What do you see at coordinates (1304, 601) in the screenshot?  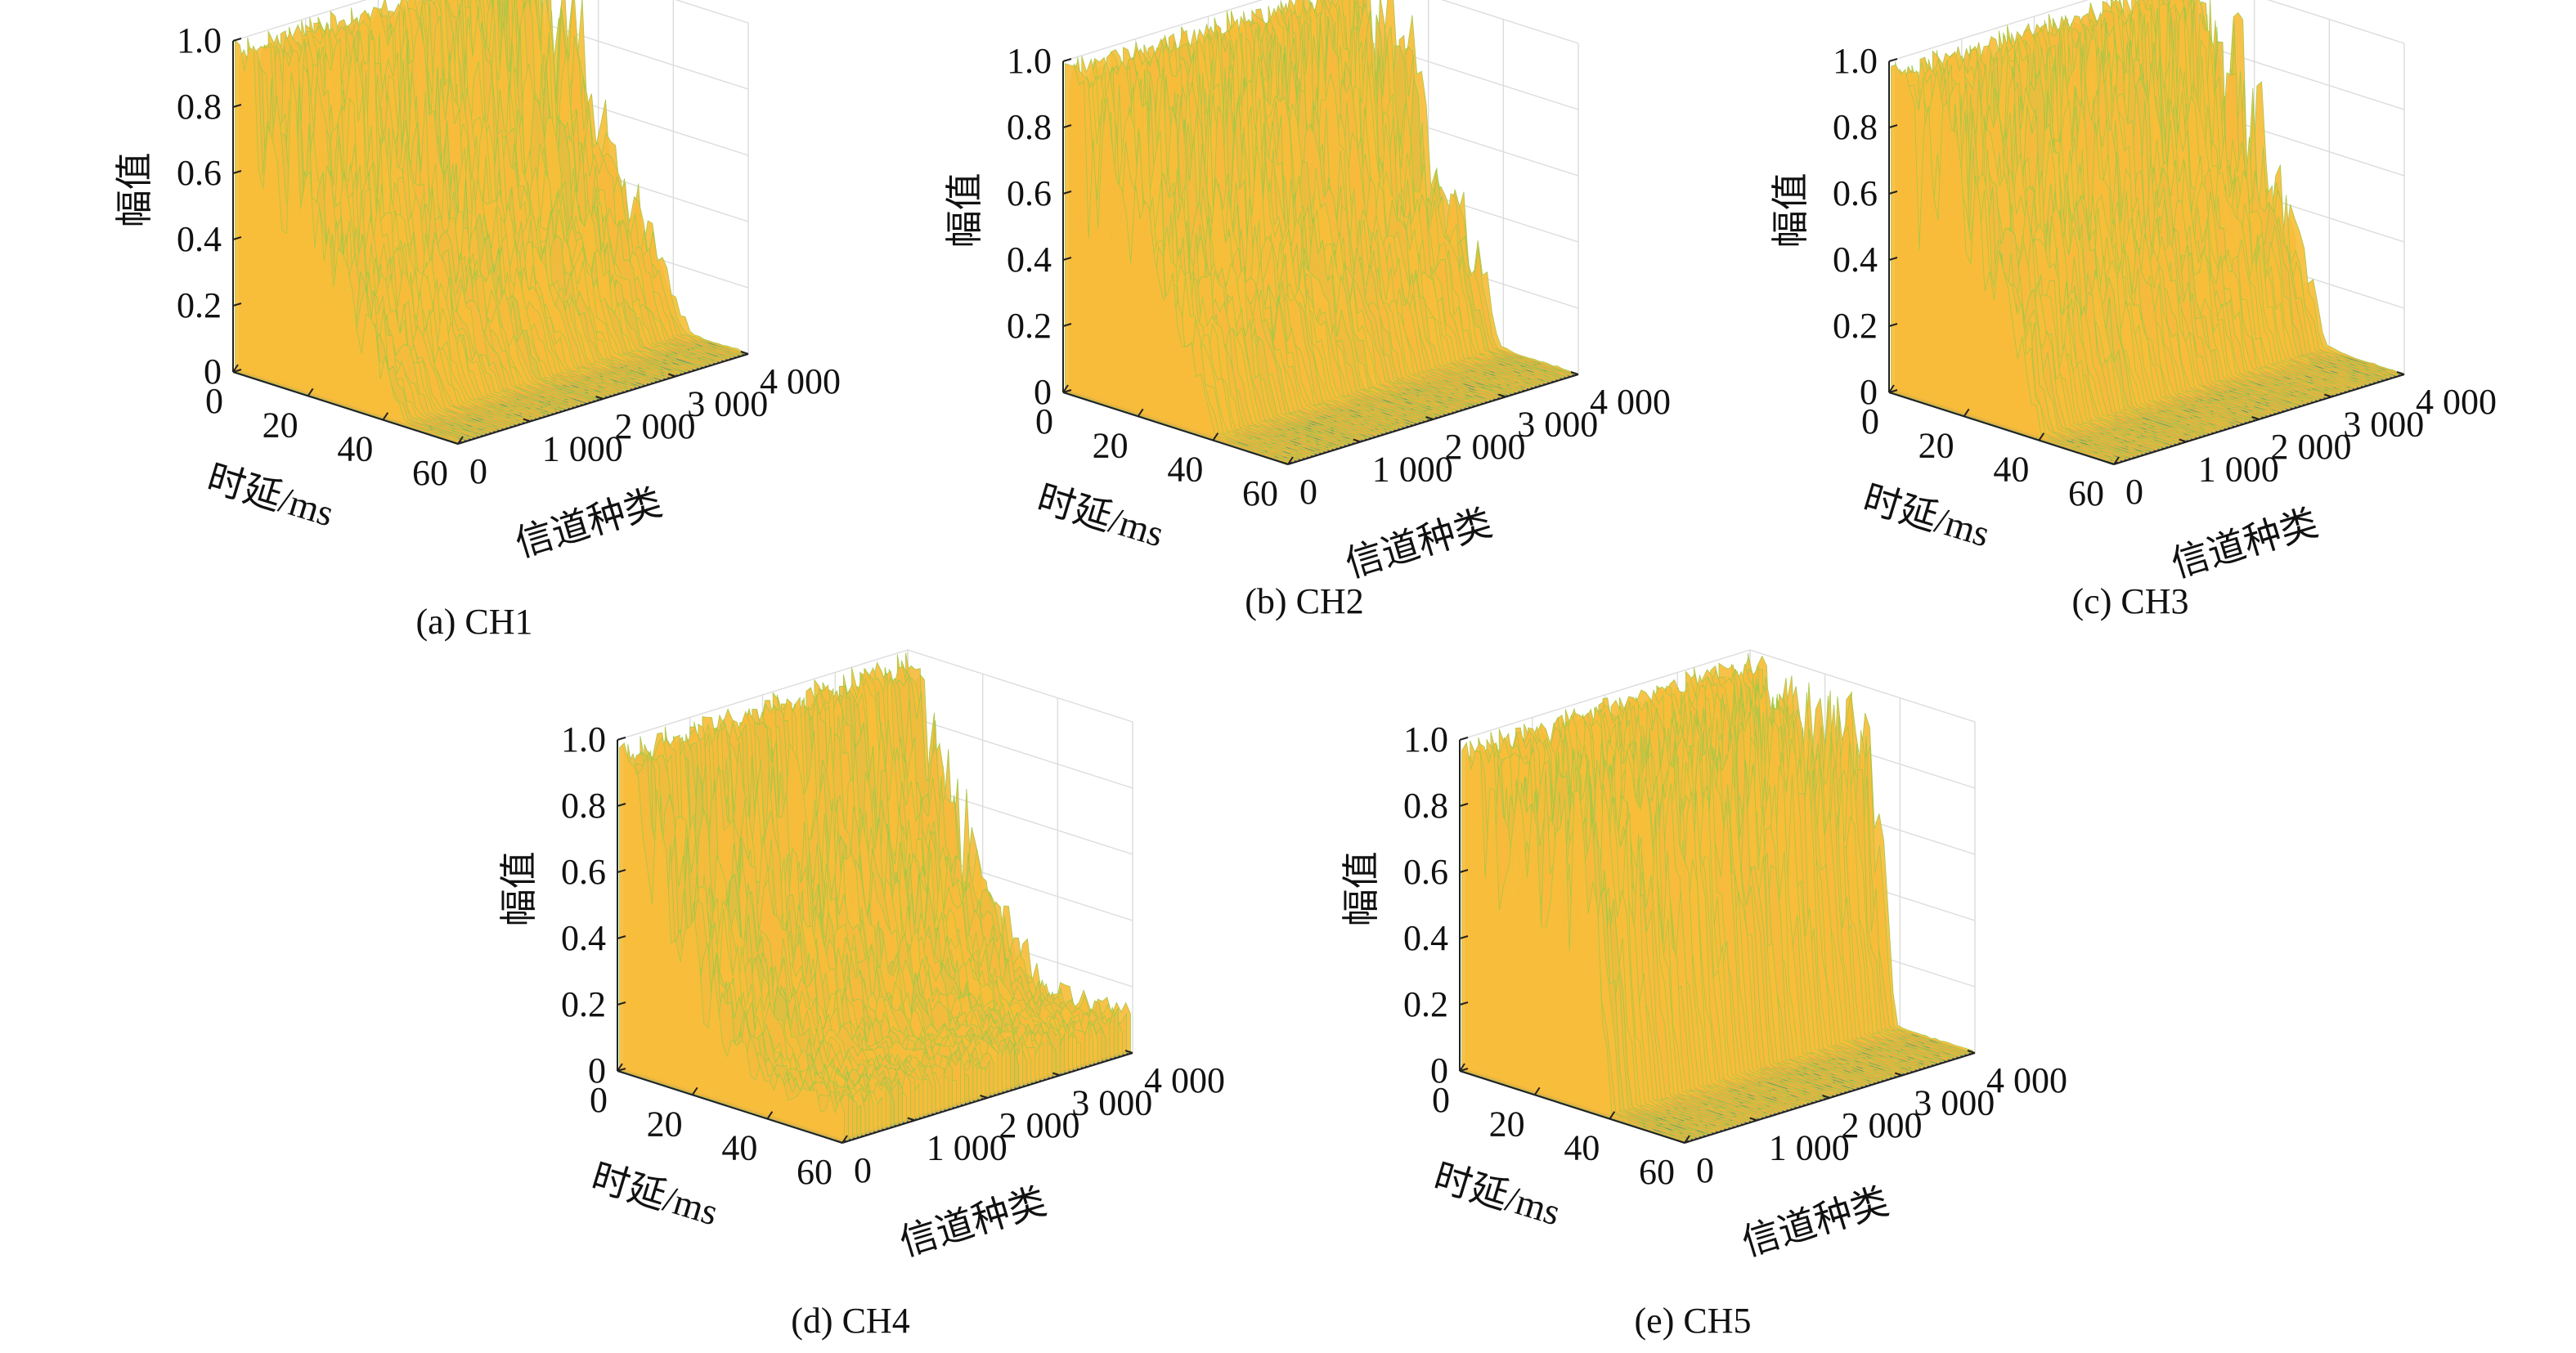 I see `caption-ch2: (b) CH2` at bounding box center [1304, 601].